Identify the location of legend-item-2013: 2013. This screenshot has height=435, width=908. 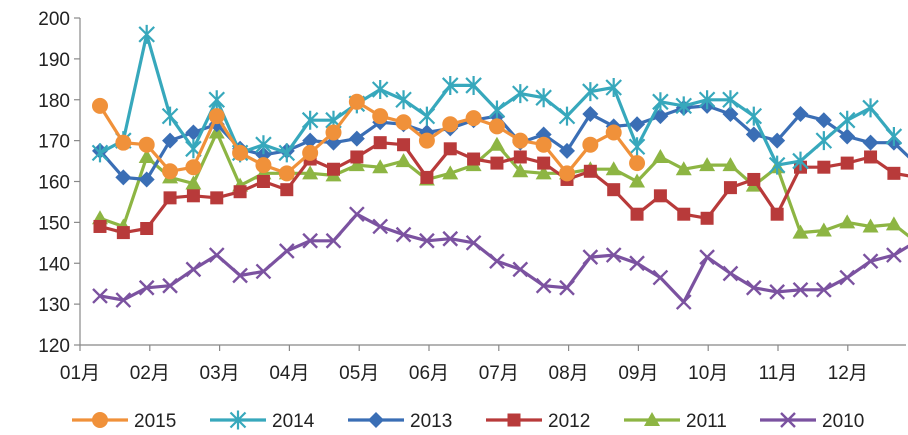
(400, 421).